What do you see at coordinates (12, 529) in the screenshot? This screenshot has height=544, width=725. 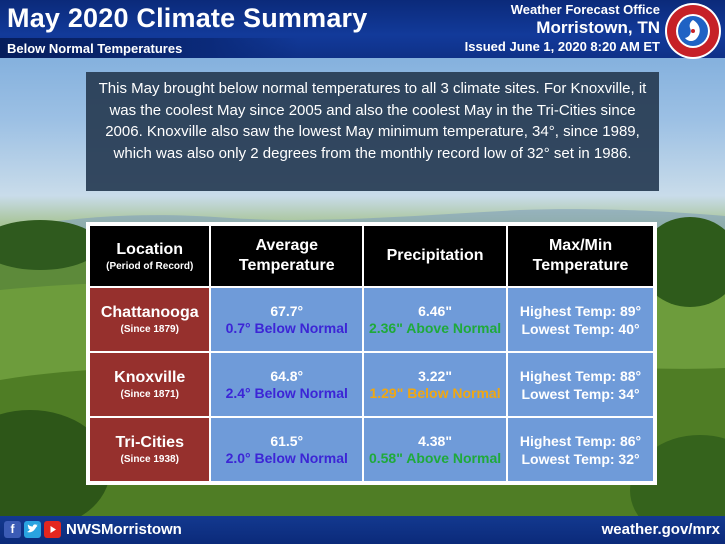 I see `facebook-icon: f` at bounding box center [12, 529].